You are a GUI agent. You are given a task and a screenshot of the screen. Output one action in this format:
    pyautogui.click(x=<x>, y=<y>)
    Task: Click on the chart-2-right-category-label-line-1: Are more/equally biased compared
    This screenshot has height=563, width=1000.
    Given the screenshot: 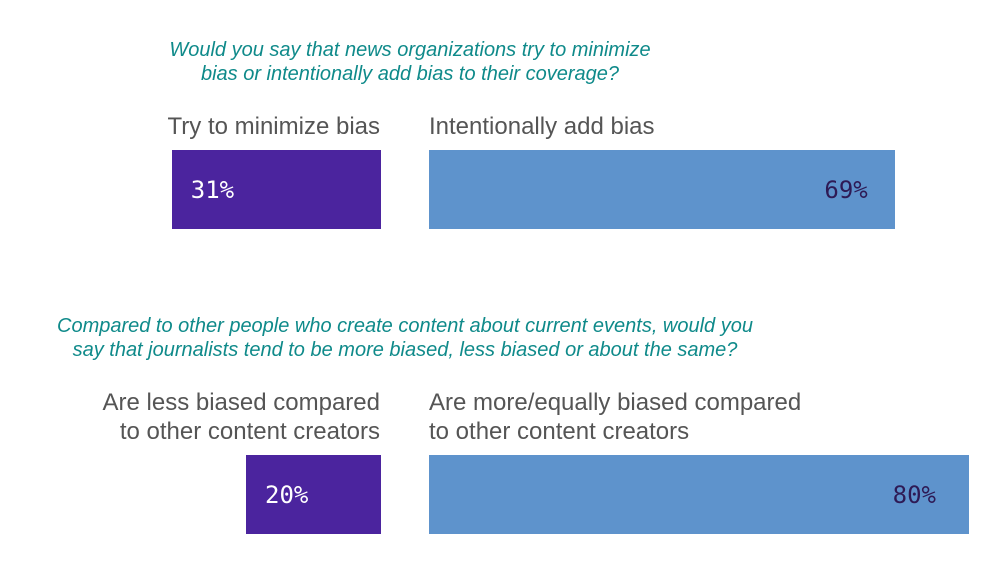 What is the action you would take?
    pyautogui.click(x=615, y=402)
    